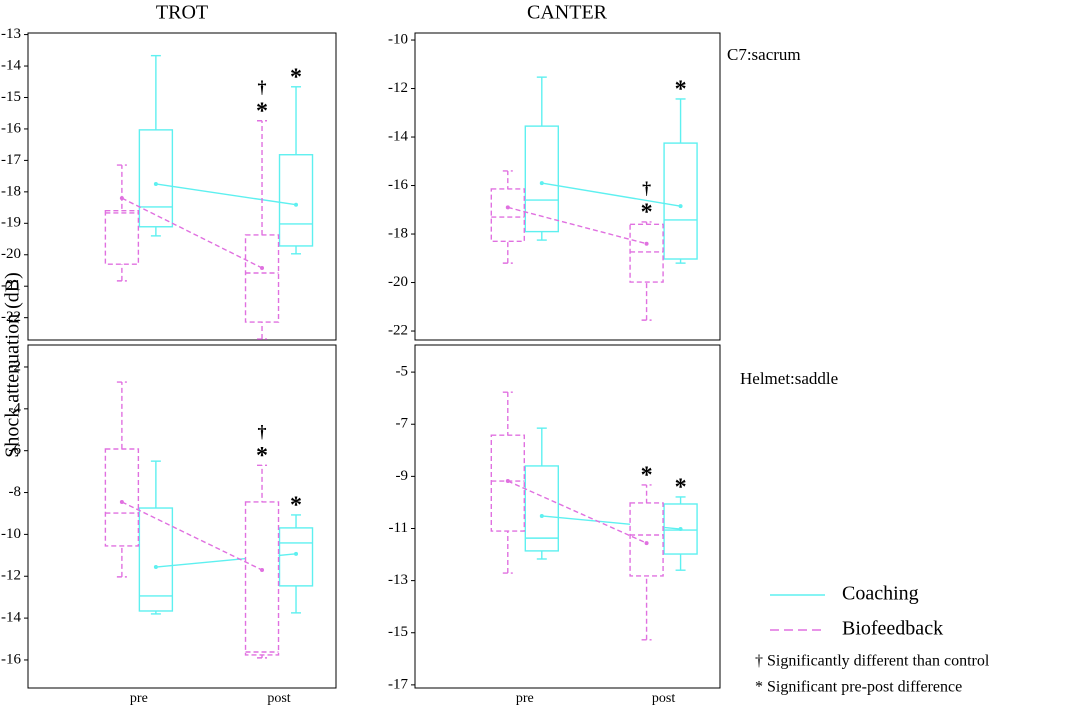 This screenshot has width=1084, height=707. Describe the element at coordinates (789, 378) in the screenshot. I see `panel-annotation: Helmet:saddle` at that location.